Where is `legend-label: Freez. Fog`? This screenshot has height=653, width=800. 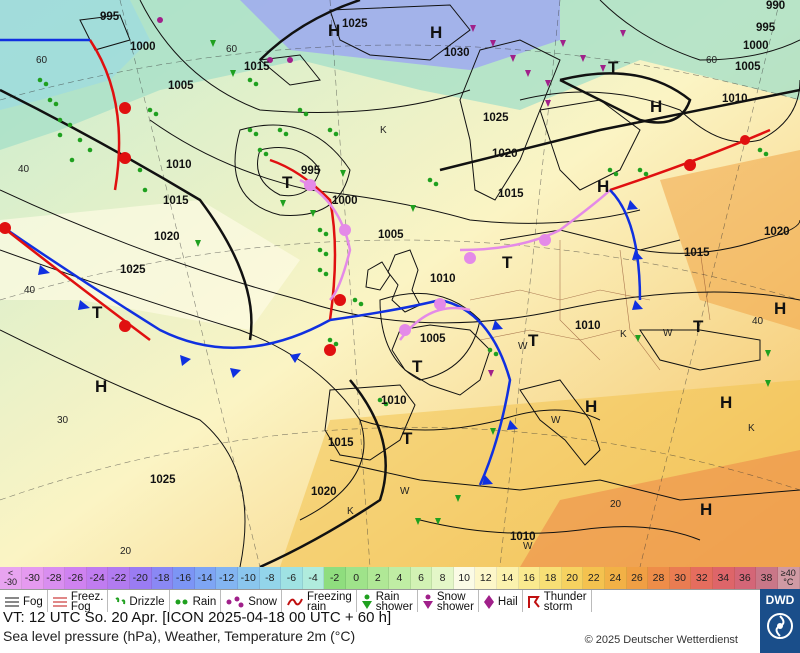
legend-label: Freez. Fog is located at coordinates (87, 601).